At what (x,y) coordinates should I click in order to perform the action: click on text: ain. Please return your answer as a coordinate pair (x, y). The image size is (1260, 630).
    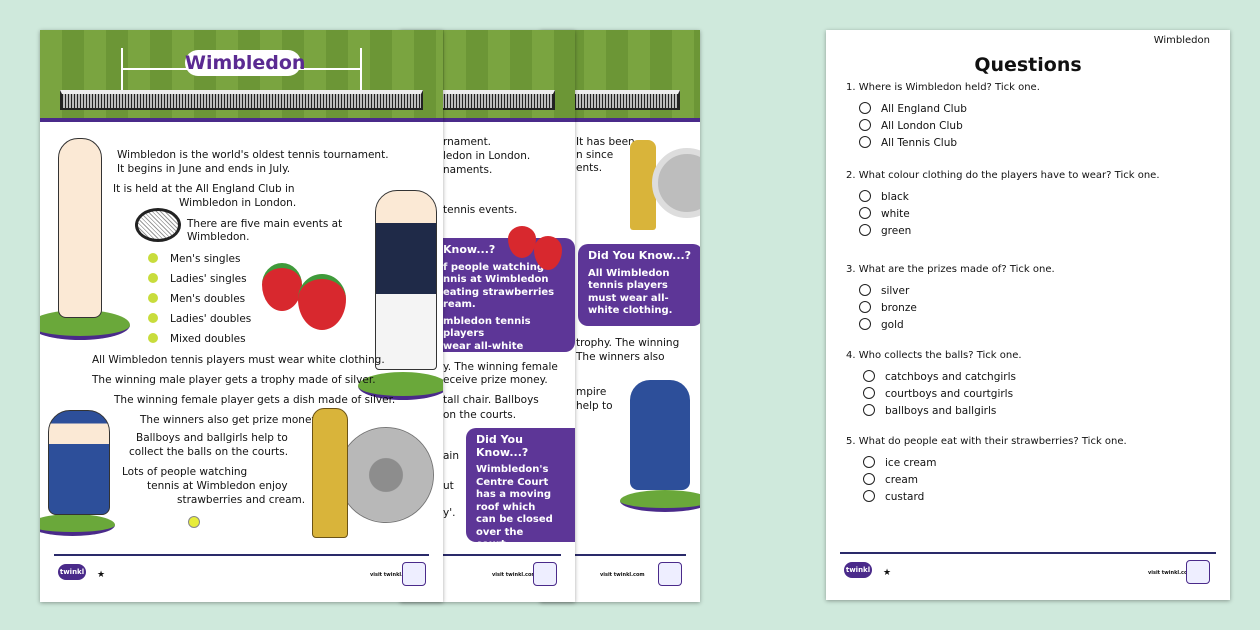
    Looking at the image, I should click on (451, 456).